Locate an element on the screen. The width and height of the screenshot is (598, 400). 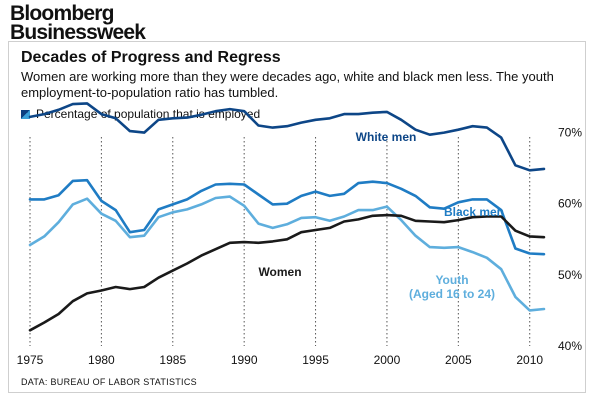
x-tick-label: 1985 is located at coordinates (172, 360).